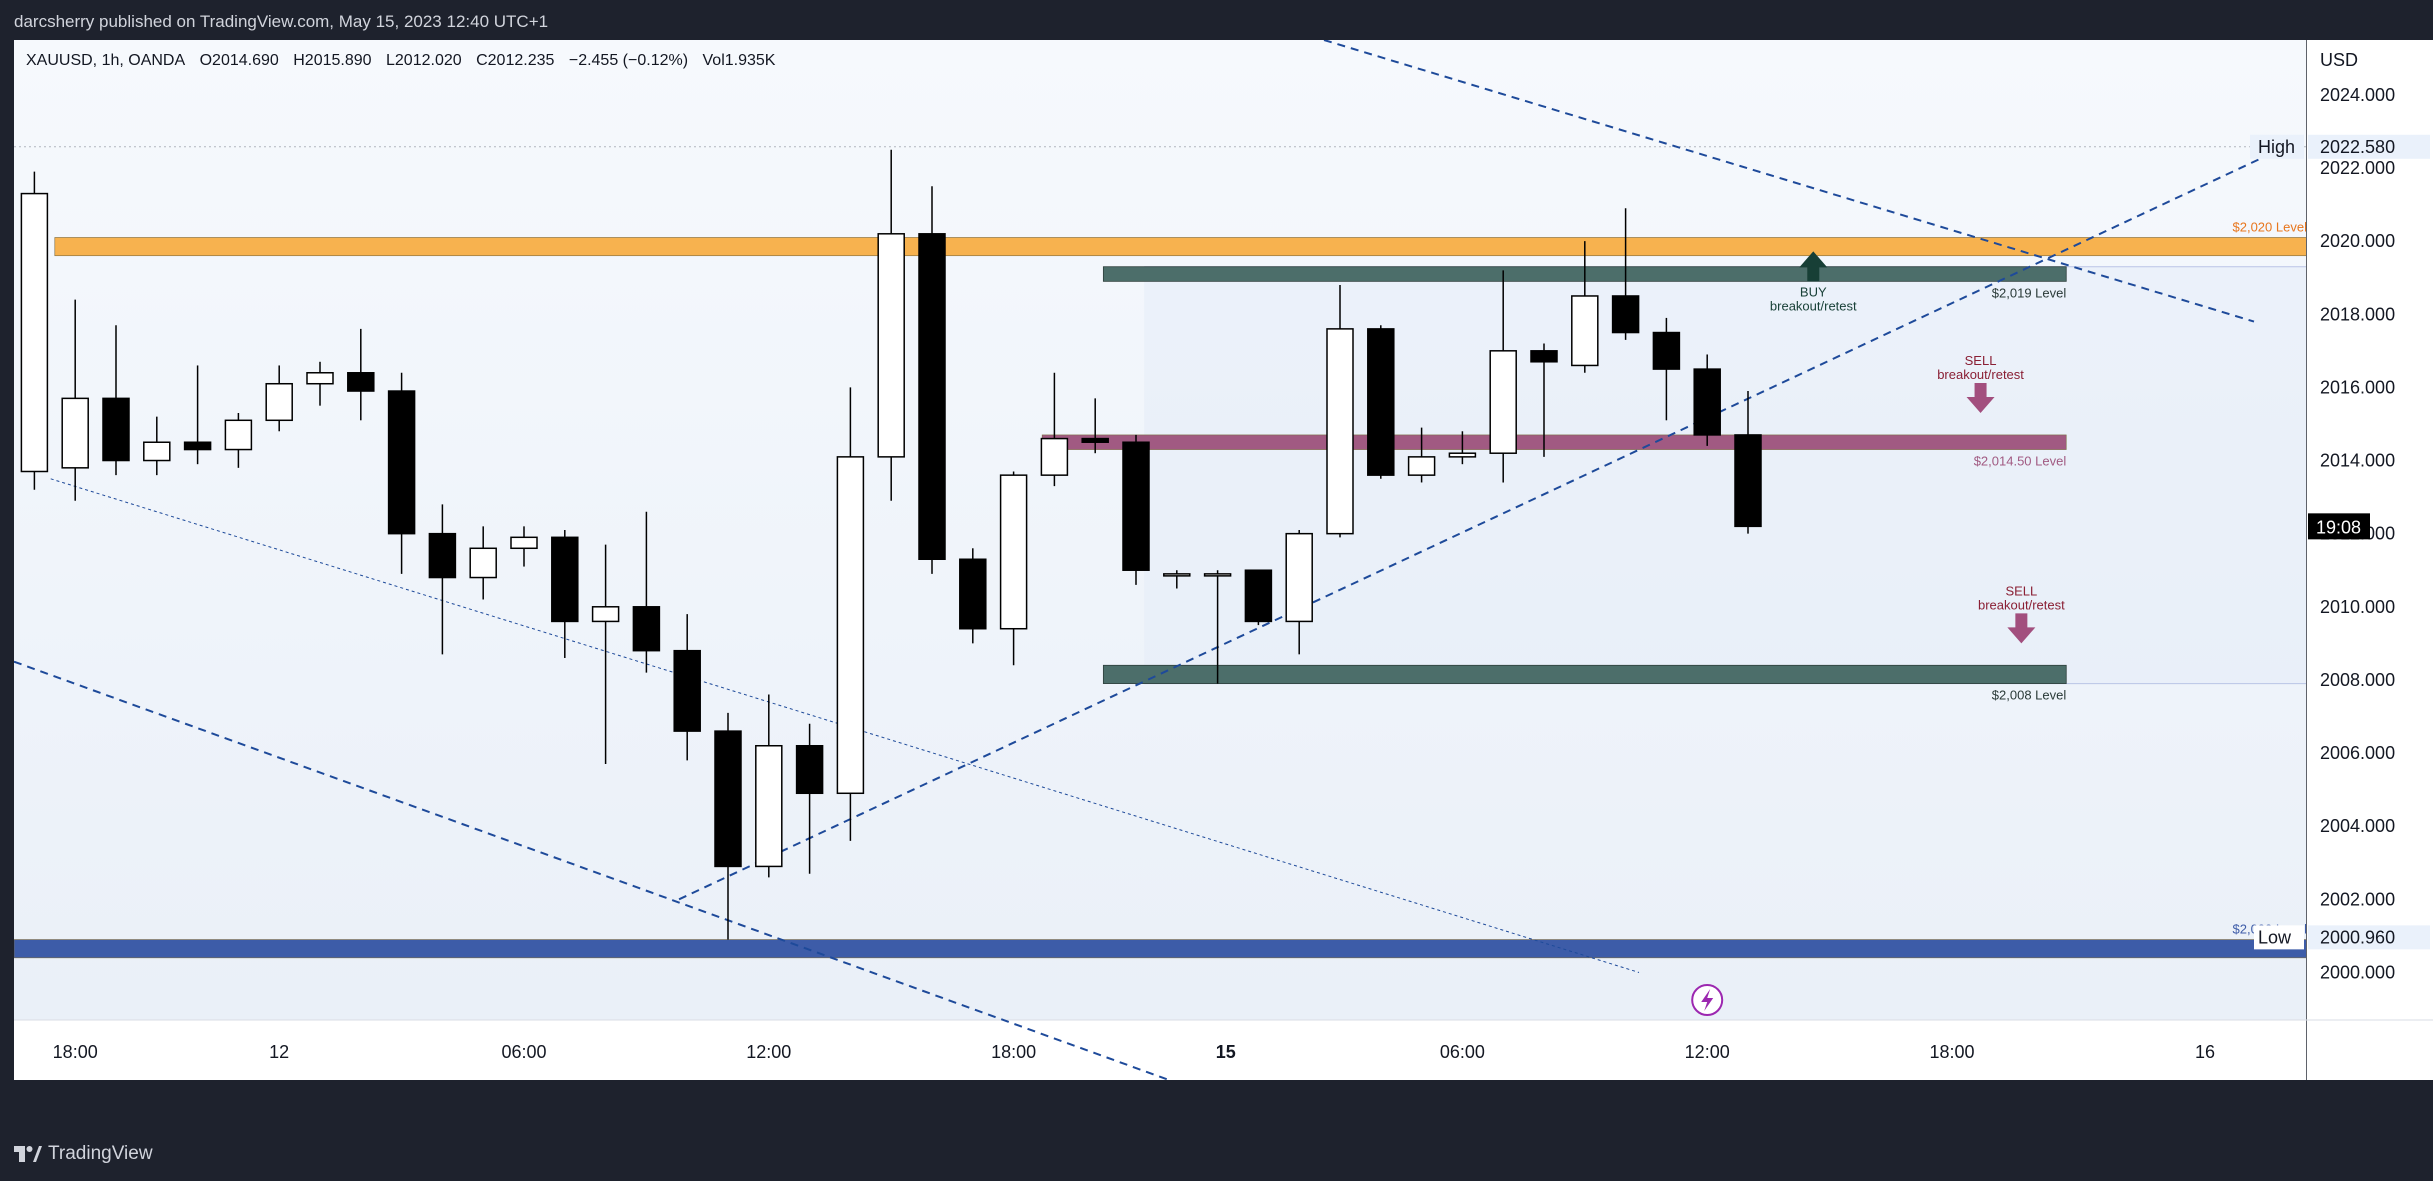 The image size is (2433, 1181). Describe the element at coordinates (332, 60) in the screenshot. I see `ohlc-high: H2015.890` at that location.